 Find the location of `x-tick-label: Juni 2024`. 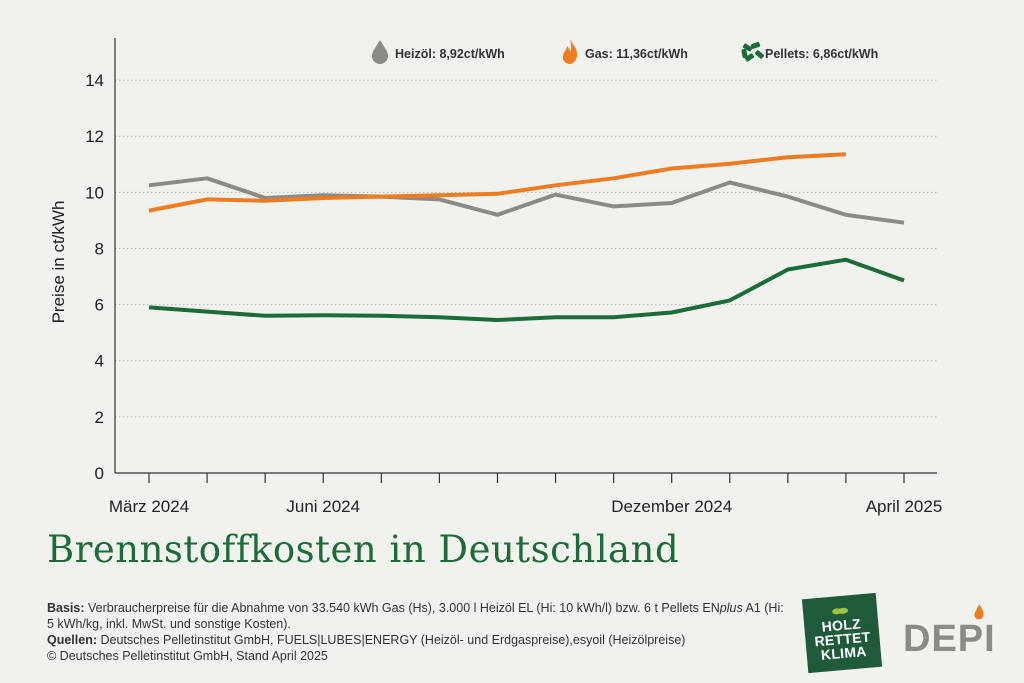

x-tick-label: Juni 2024 is located at coordinates (323, 506).